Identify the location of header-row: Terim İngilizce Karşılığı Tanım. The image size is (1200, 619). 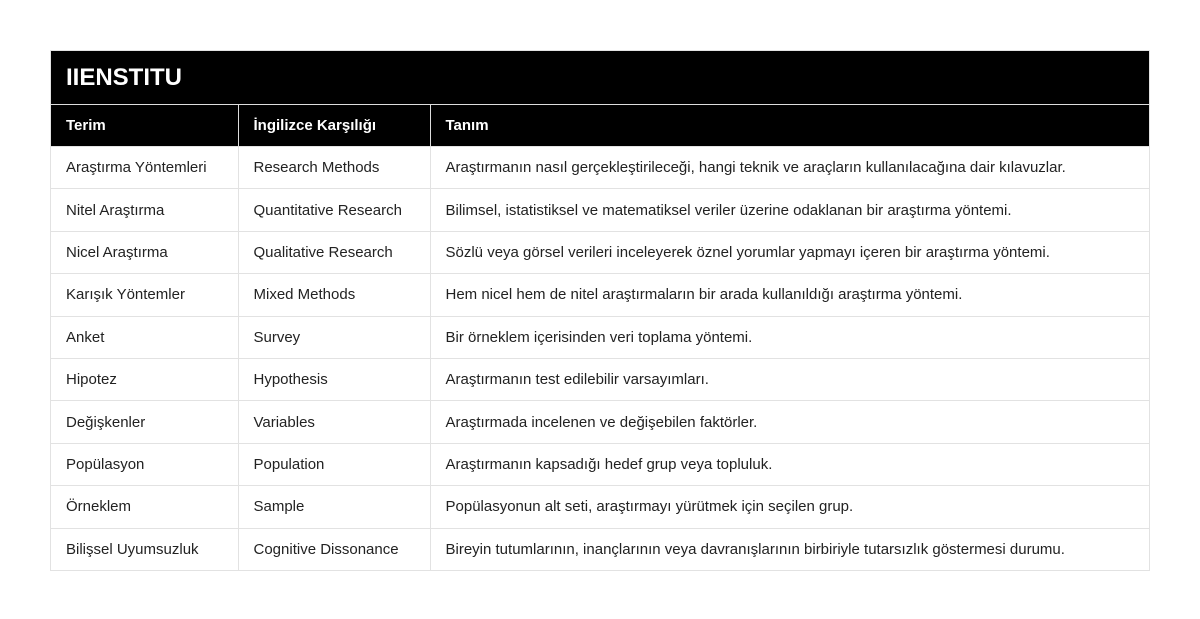
(600, 126).